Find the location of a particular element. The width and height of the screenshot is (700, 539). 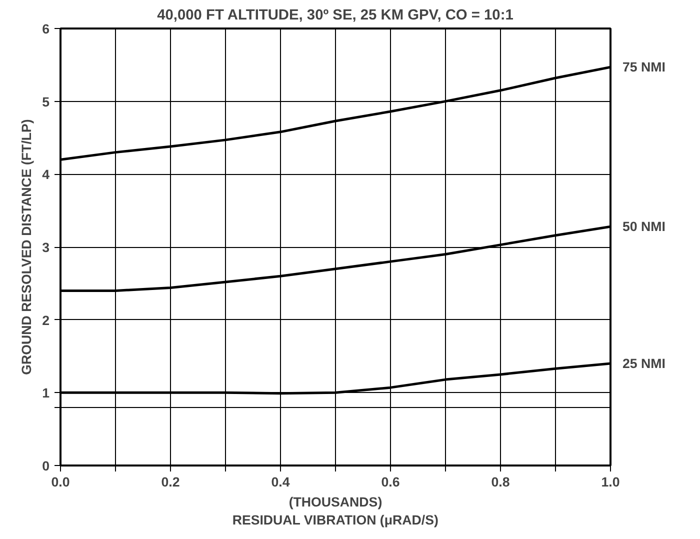

series-label: 50 NMI is located at coordinates (644, 226).